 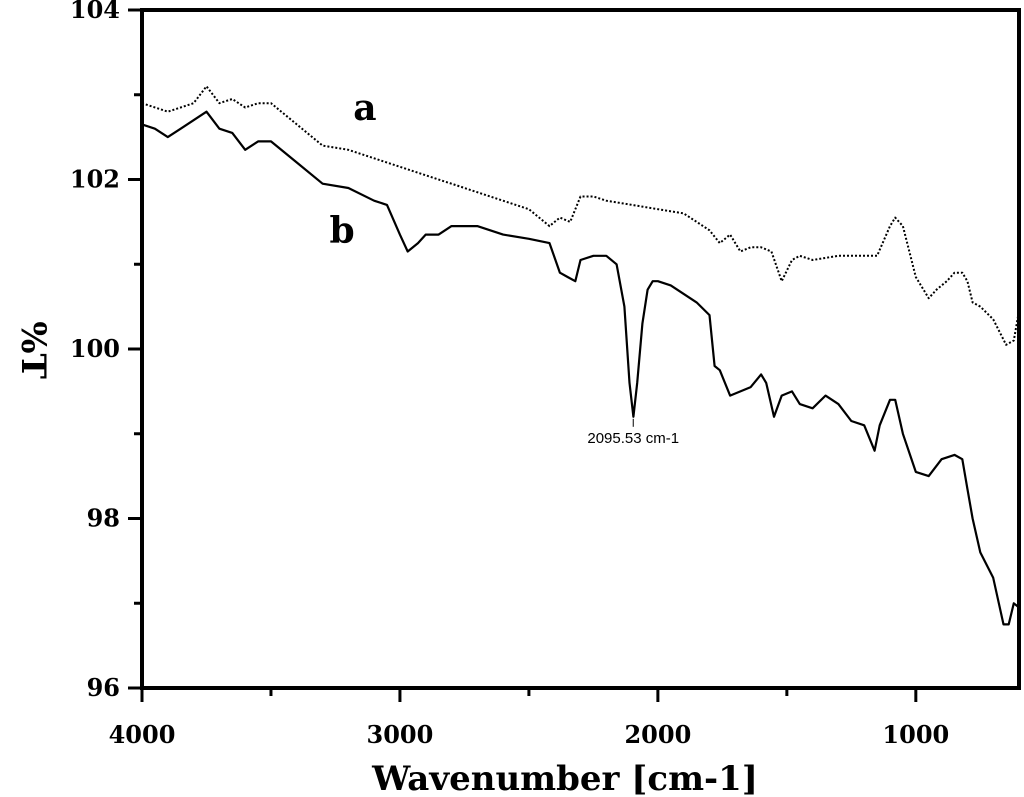 I want to click on x-tick-label: 4000, so click(x=142, y=734).